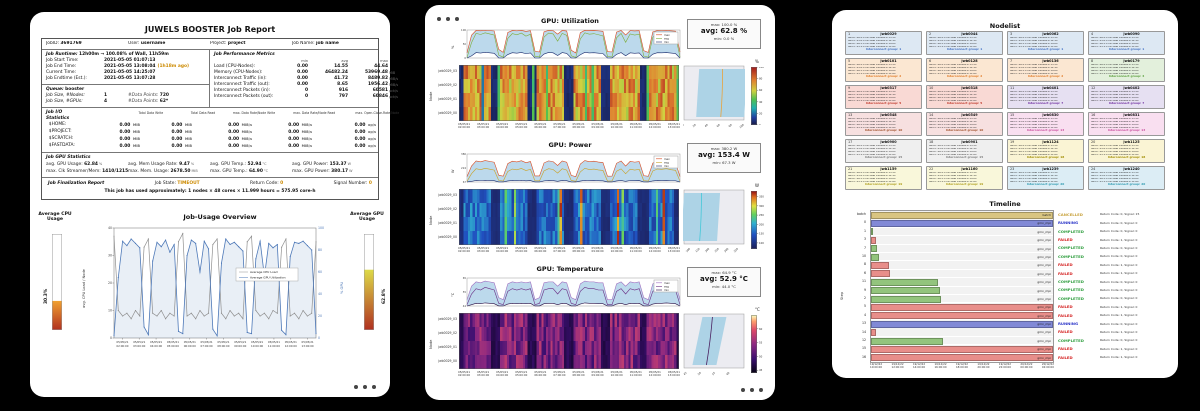  What do you see at coordinates (107, 95) in the screenshot?
I see `size-row: Job Size, #Nodes: 1 #Data Points: 720` at bounding box center [107, 95].